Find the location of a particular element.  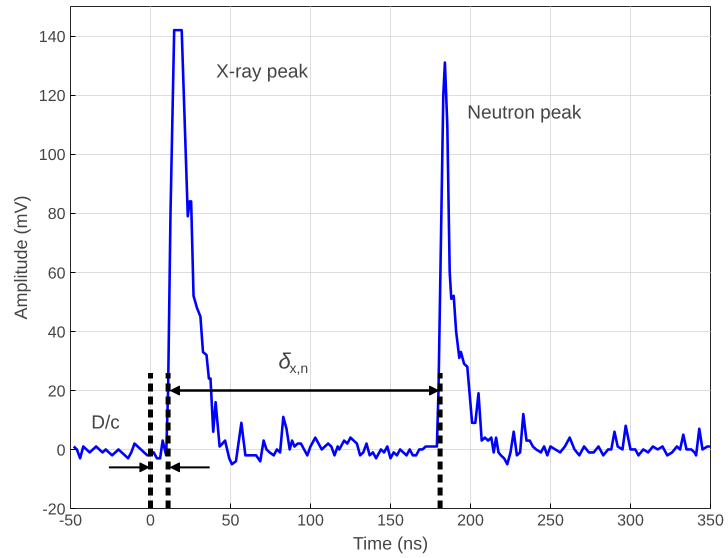

y-tick-label: 20 is located at coordinates (57, 391).